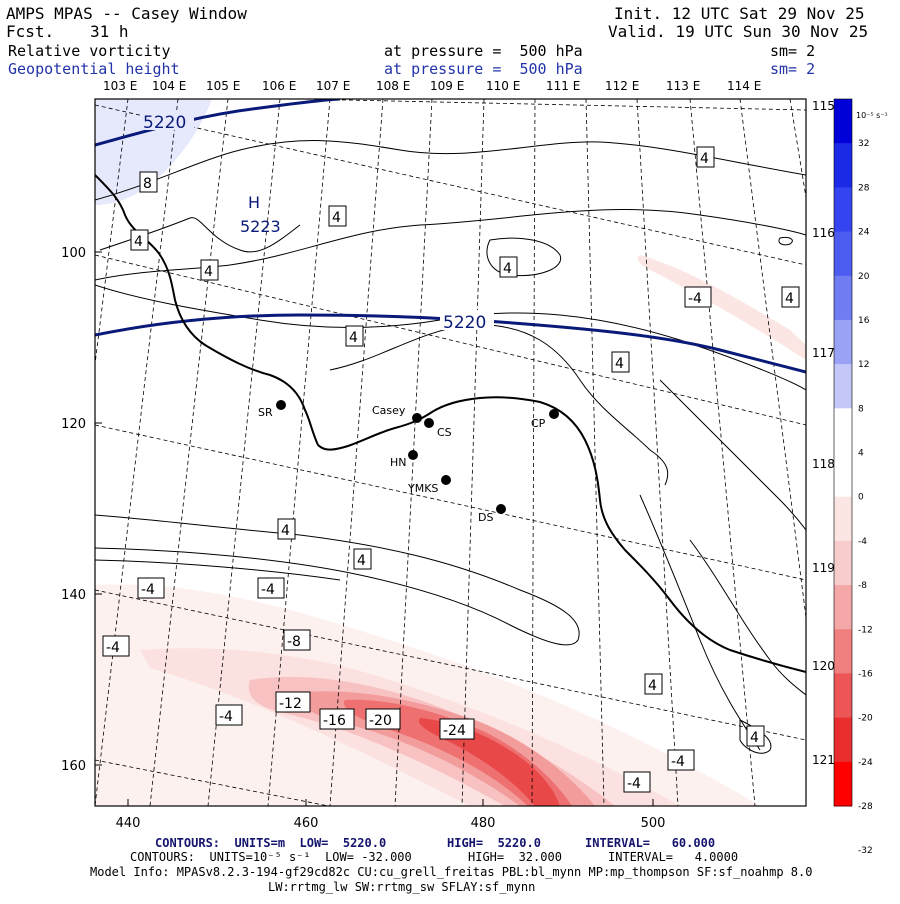 This screenshot has width=900, height=904. I want to click on footer-vort-contours: CONTOURS: UNITS=10⁻⁵ s⁻¹ LOW= -32.000, so click(271, 857).